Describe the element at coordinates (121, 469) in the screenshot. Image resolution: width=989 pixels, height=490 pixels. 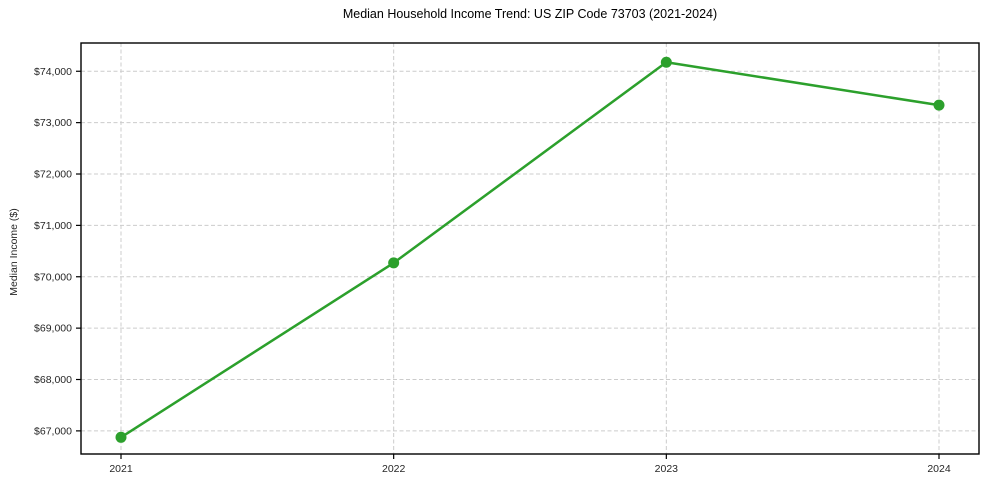
I see `x-tick-label: 2021` at that location.